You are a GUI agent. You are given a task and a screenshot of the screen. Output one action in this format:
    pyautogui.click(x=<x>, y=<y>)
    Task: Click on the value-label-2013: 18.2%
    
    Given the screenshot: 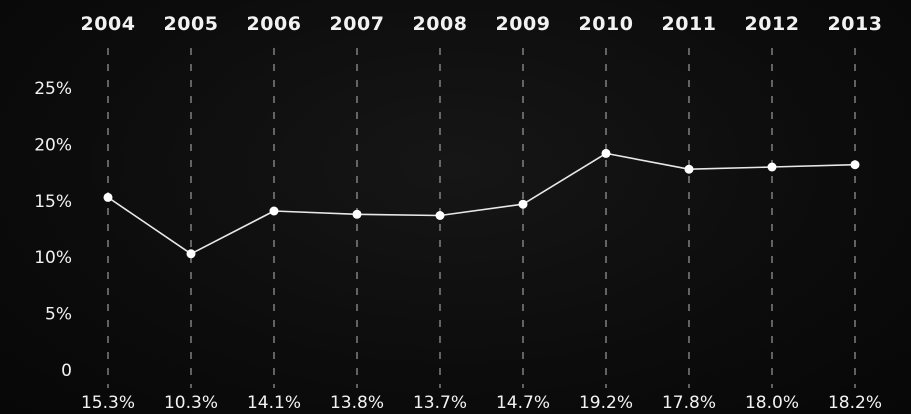 What is the action you would take?
    pyautogui.click(x=855, y=403)
    